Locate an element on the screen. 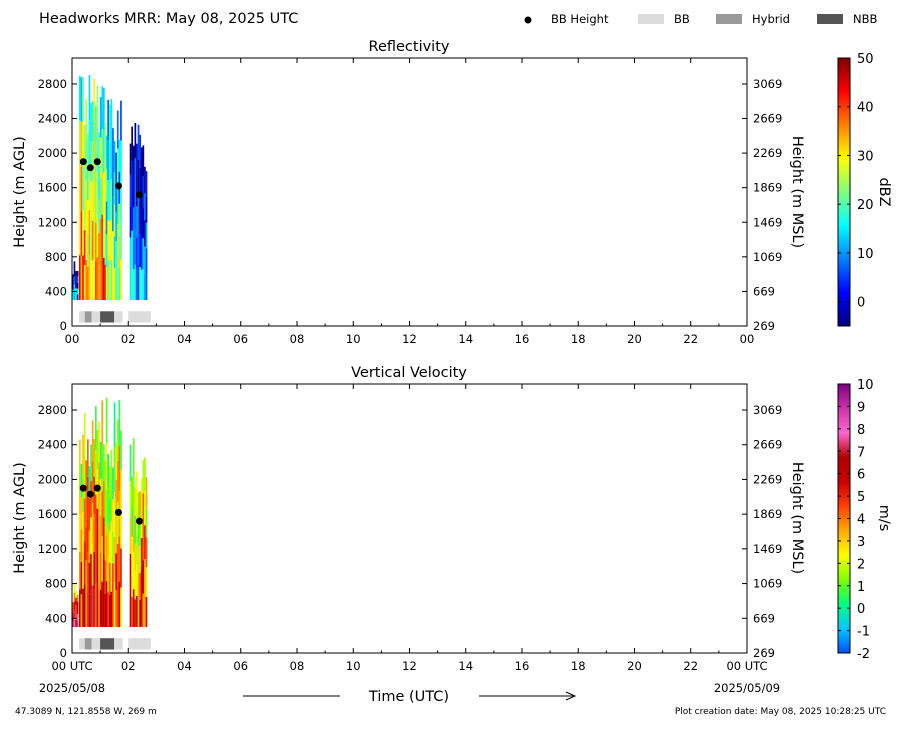  colorbar-tick-label: 40 is located at coordinates (865, 108).